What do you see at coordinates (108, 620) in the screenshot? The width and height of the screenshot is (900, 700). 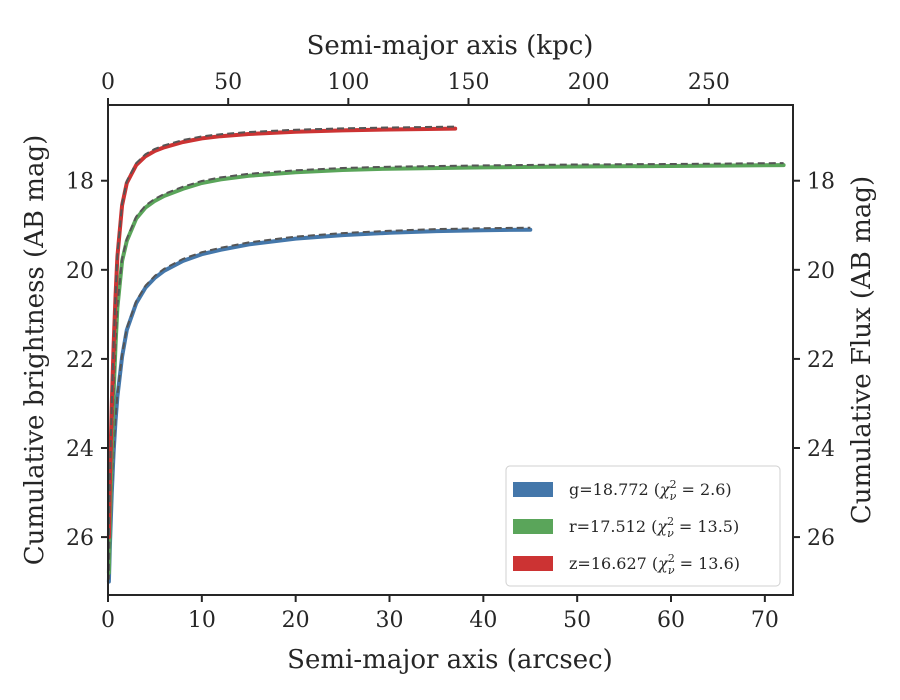 I see `x-tick-label: 0` at bounding box center [108, 620].